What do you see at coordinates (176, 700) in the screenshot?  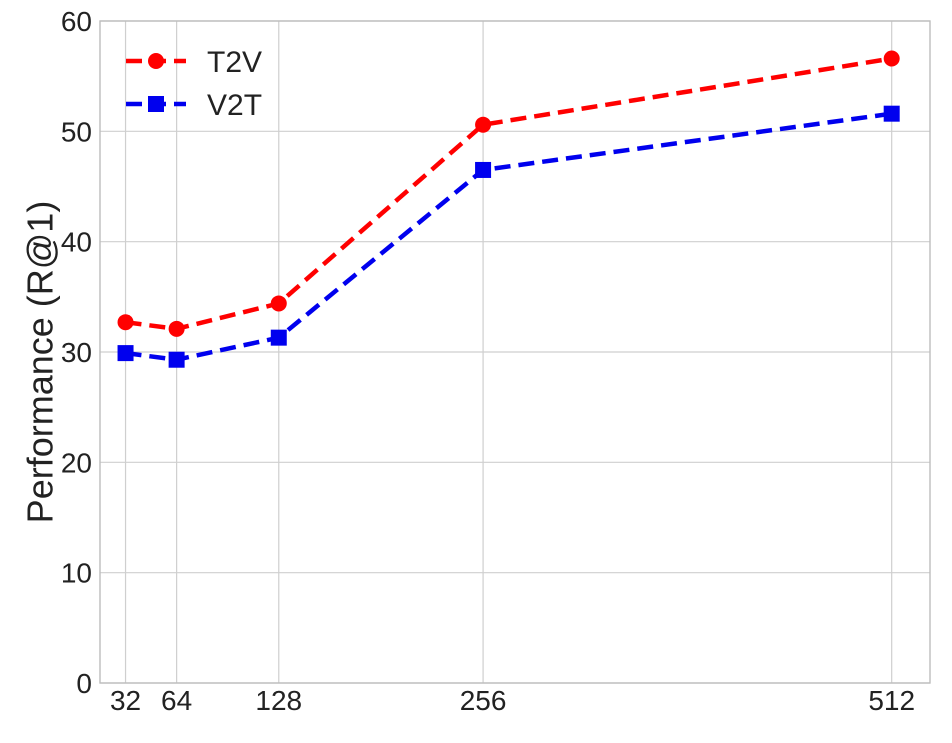 I see `x-tick-label: 64` at bounding box center [176, 700].